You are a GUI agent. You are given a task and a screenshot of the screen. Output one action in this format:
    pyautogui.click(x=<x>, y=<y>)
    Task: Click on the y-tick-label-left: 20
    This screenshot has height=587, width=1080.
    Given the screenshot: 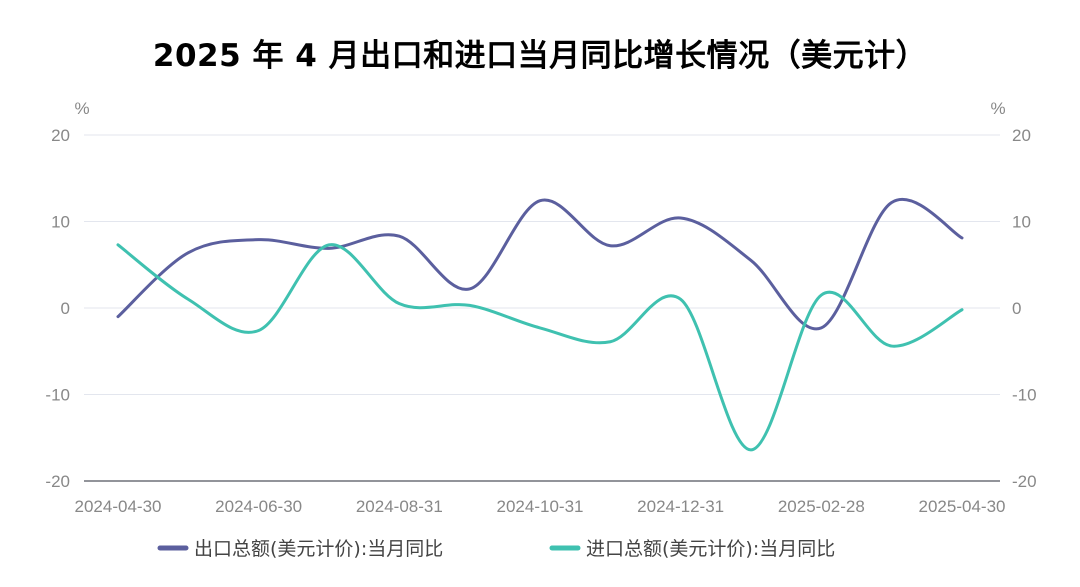 What is the action you would take?
    pyautogui.click(x=60, y=135)
    